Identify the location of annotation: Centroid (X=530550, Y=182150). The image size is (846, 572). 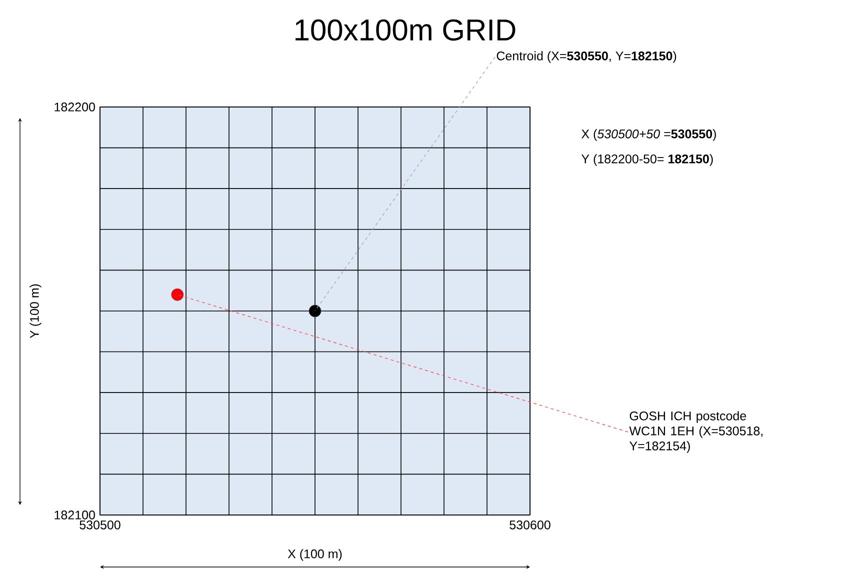
(586, 57).